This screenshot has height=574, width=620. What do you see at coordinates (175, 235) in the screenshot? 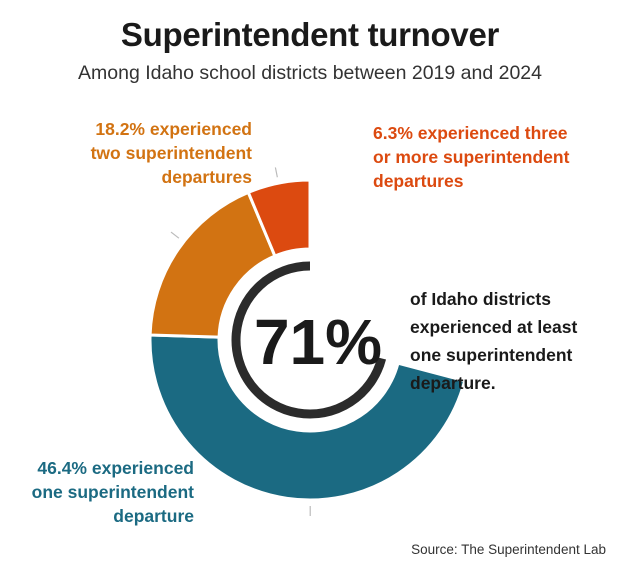
I see `leader-two` at bounding box center [175, 235].